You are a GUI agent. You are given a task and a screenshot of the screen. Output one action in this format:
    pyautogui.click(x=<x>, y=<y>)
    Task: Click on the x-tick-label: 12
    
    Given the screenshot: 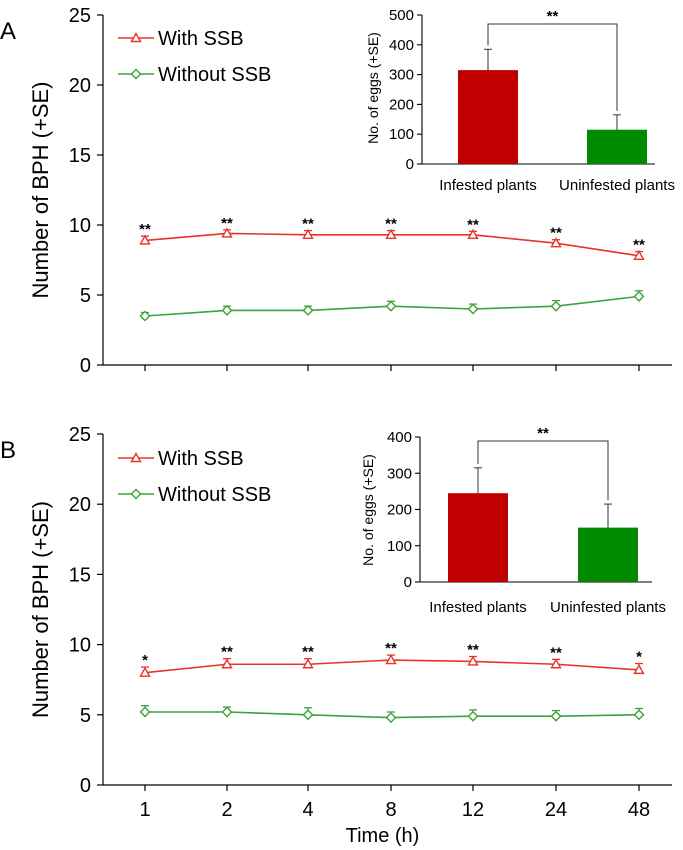 What is the action you would take?
    pyautogui.click(x=473, y=810)
    